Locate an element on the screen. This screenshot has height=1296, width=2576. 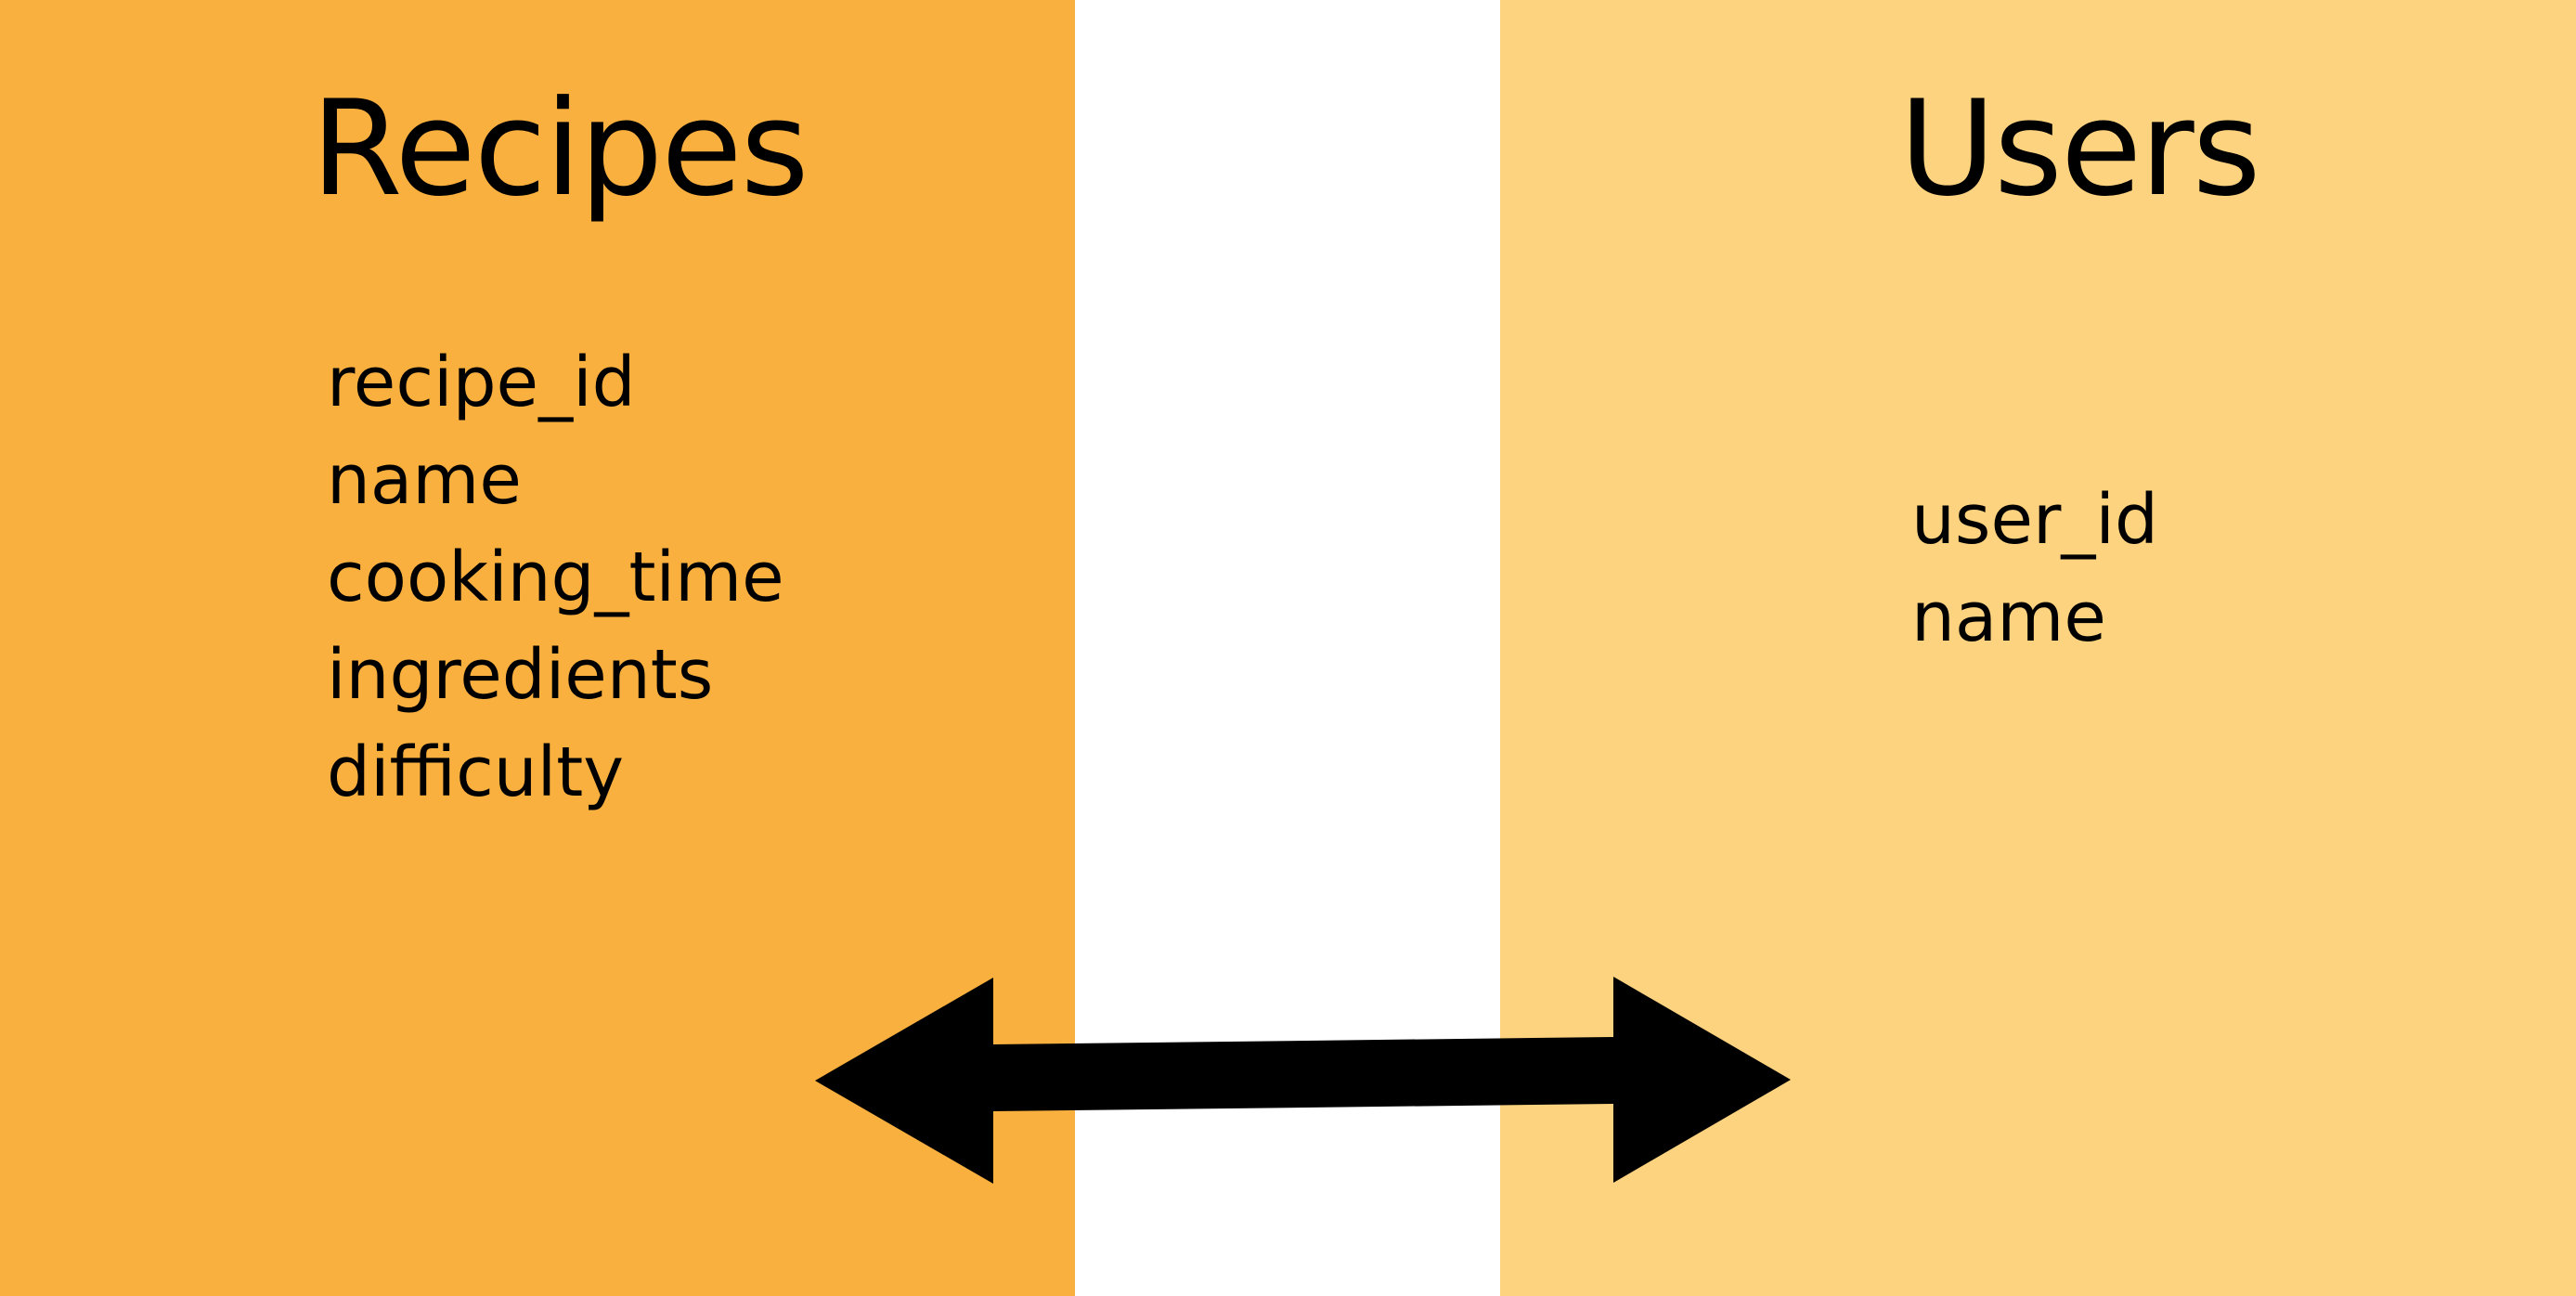
field-cooking-time: cooking_time is located at coordinates (555, 577).